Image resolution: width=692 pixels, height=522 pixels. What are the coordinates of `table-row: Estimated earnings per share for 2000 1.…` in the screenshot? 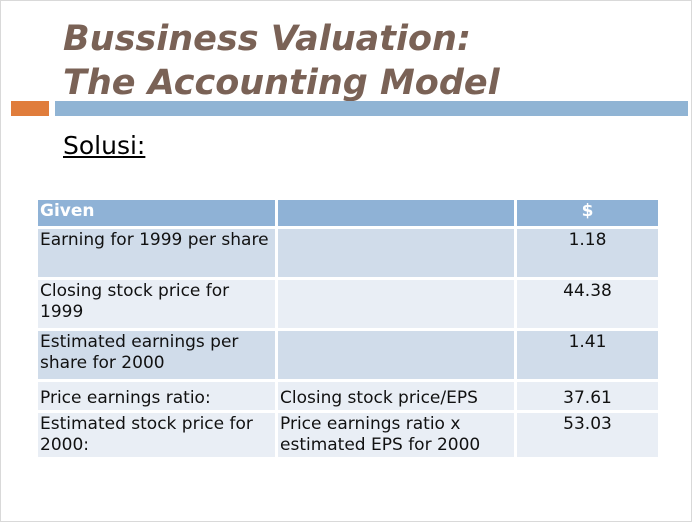 It's located at (348, 355).